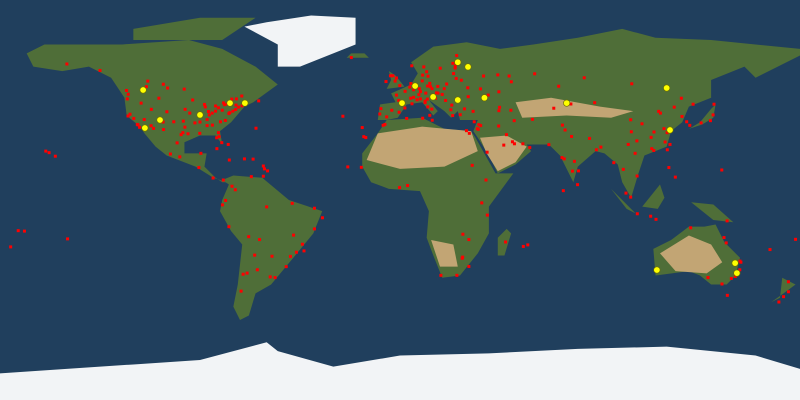 The image size is (800, 400). I want to click on central-asia-desert, so click(574, 107).